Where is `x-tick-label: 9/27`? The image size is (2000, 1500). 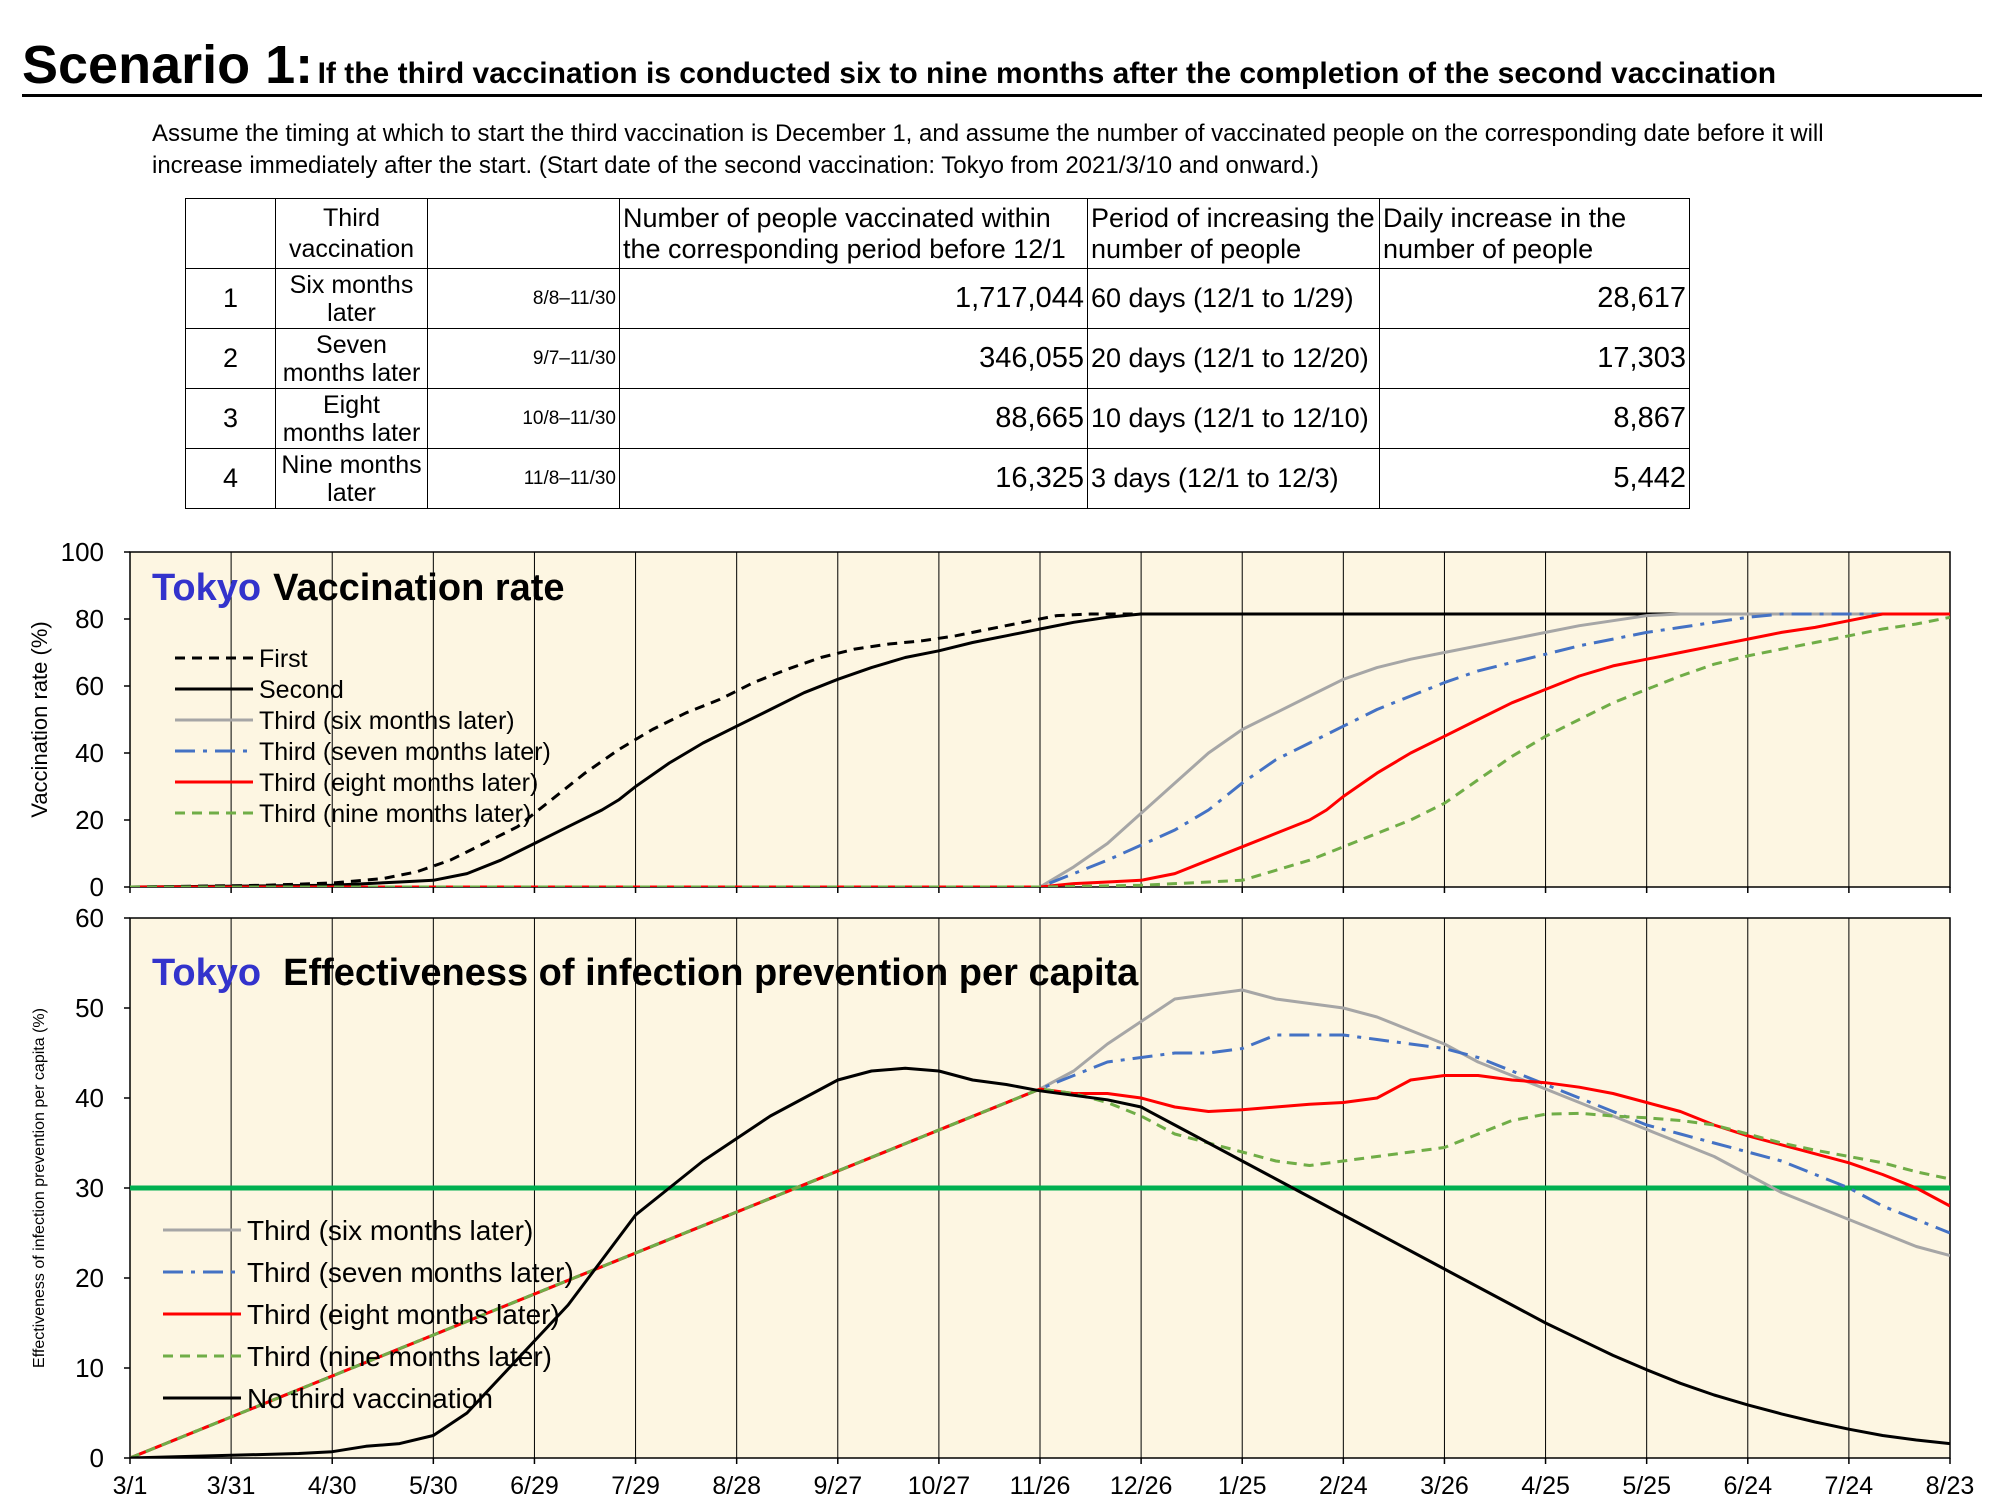 x-tick-label: 9/27 is located at coordinates (837, 1486).